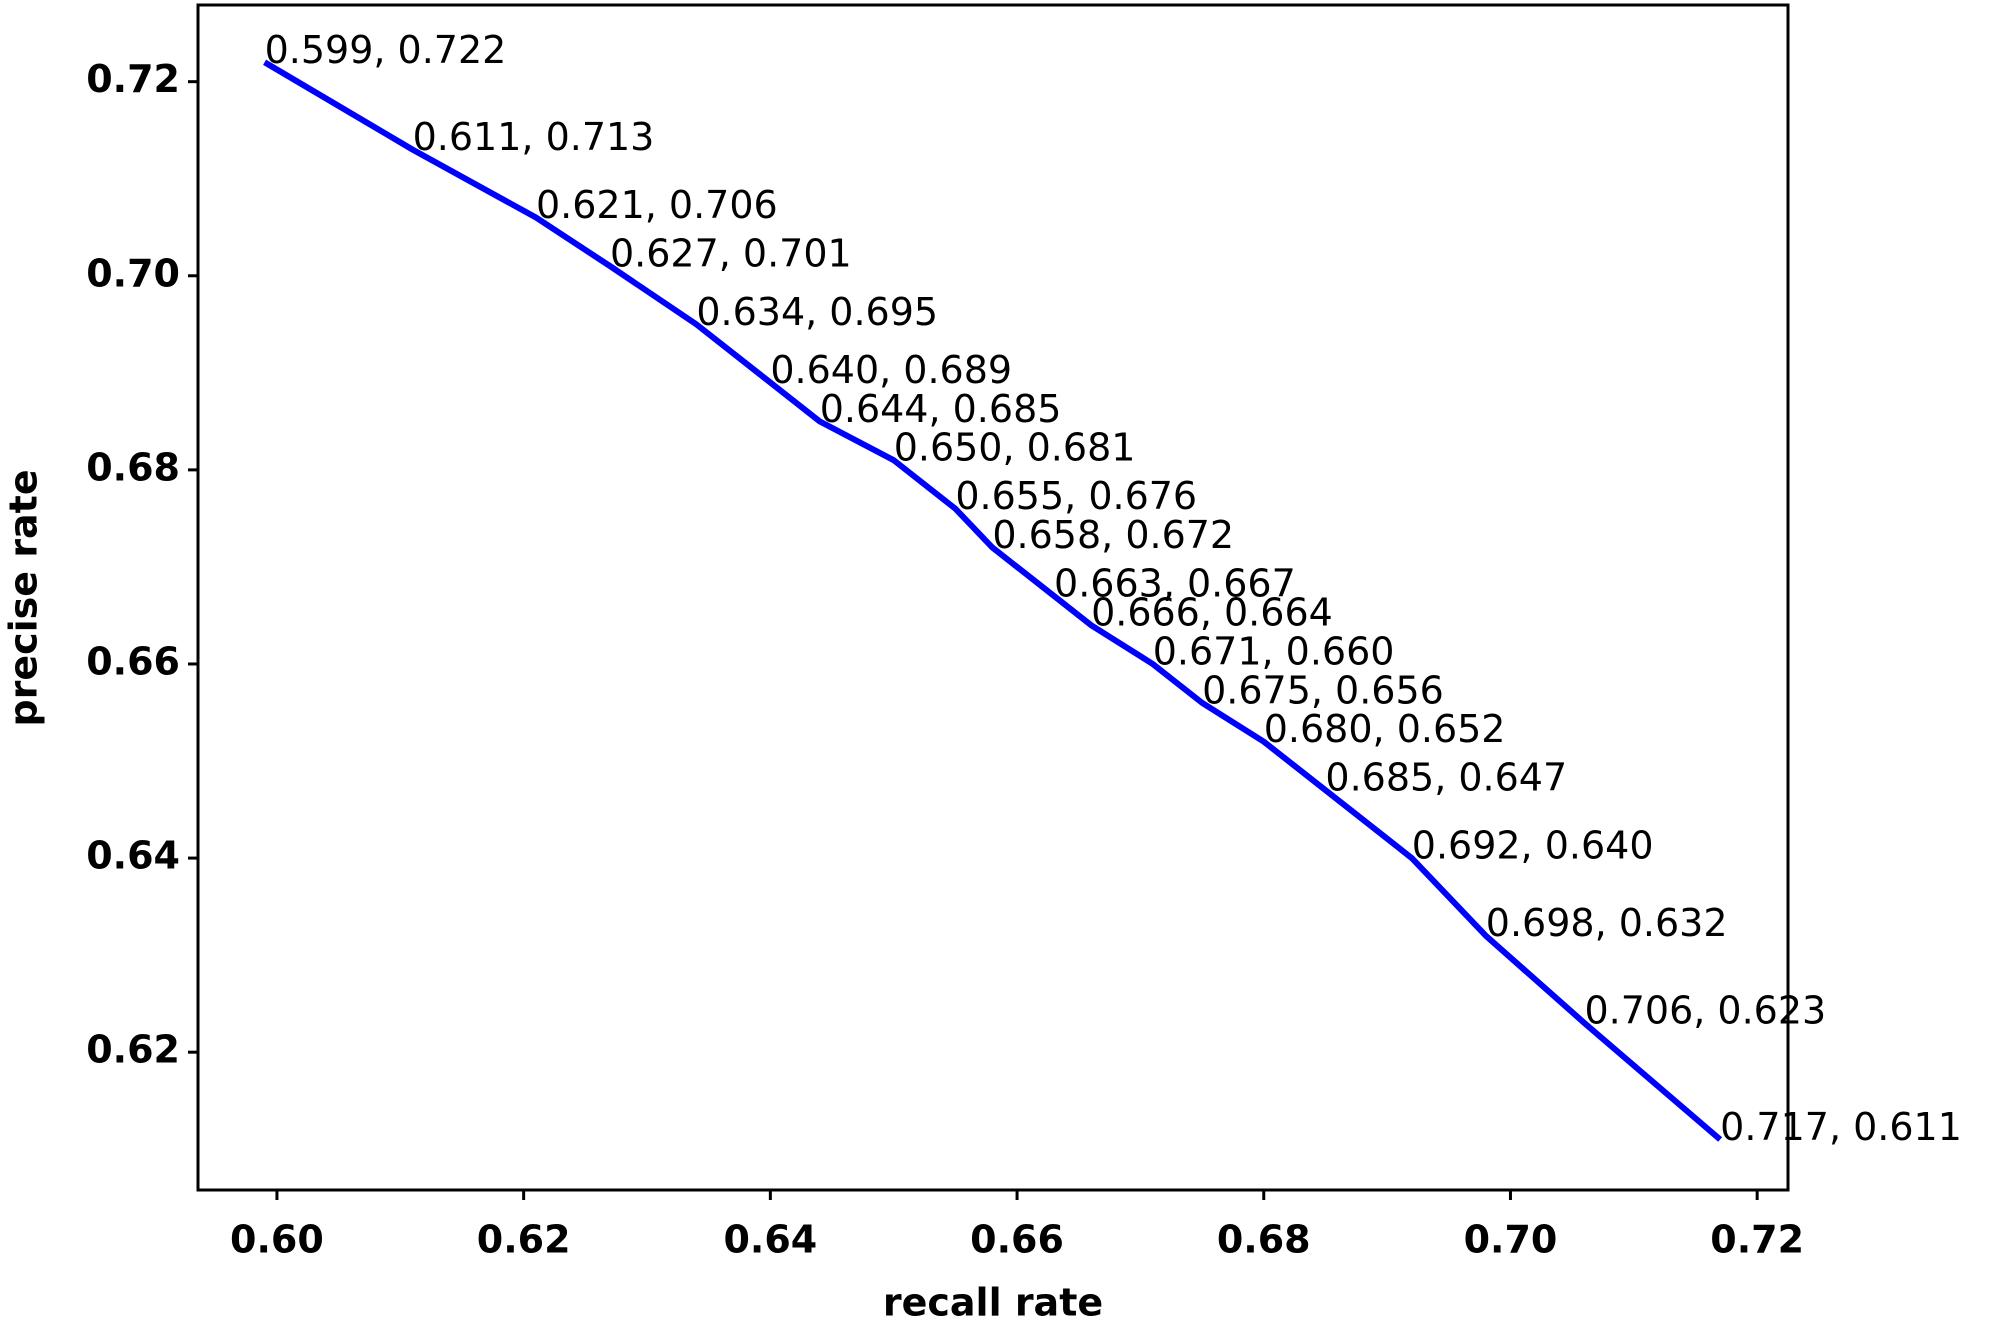  I want to click on point-annotation: 0.685, 0.647, so click(1446, 778).